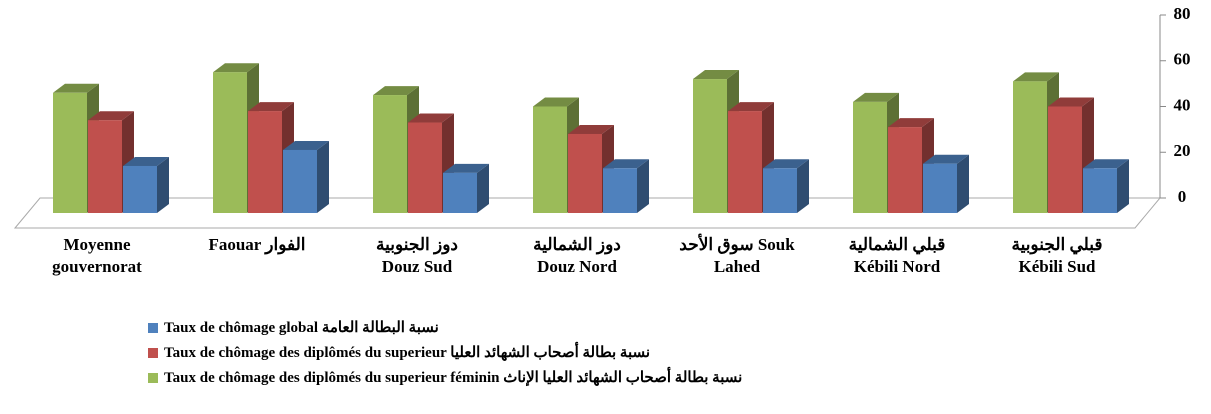 This screenshot has height=414, width=1211. I want to click on x-tick-label: Faouar الفوار, so click(257, 244).